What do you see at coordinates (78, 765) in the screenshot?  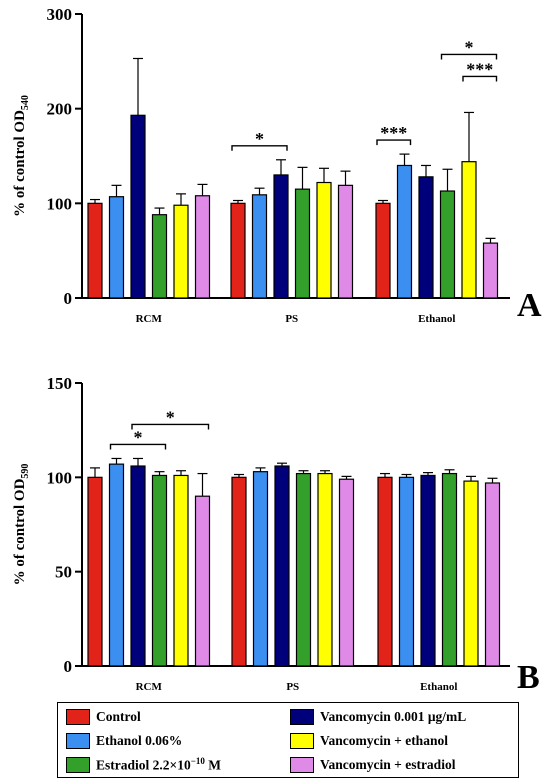 I see `legend-swatch-estradiol` at bounding box center [78, 765].